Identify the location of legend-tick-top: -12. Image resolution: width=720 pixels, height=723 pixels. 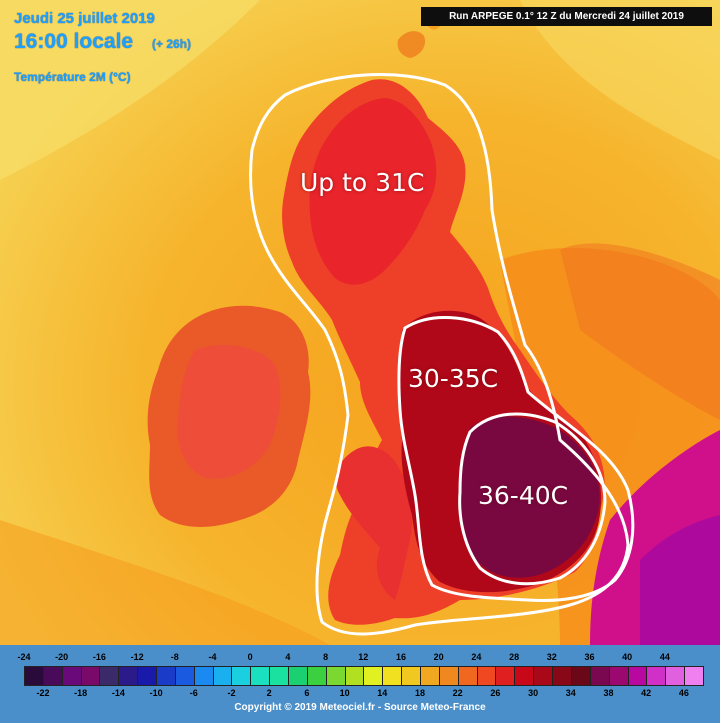
(137, 657).